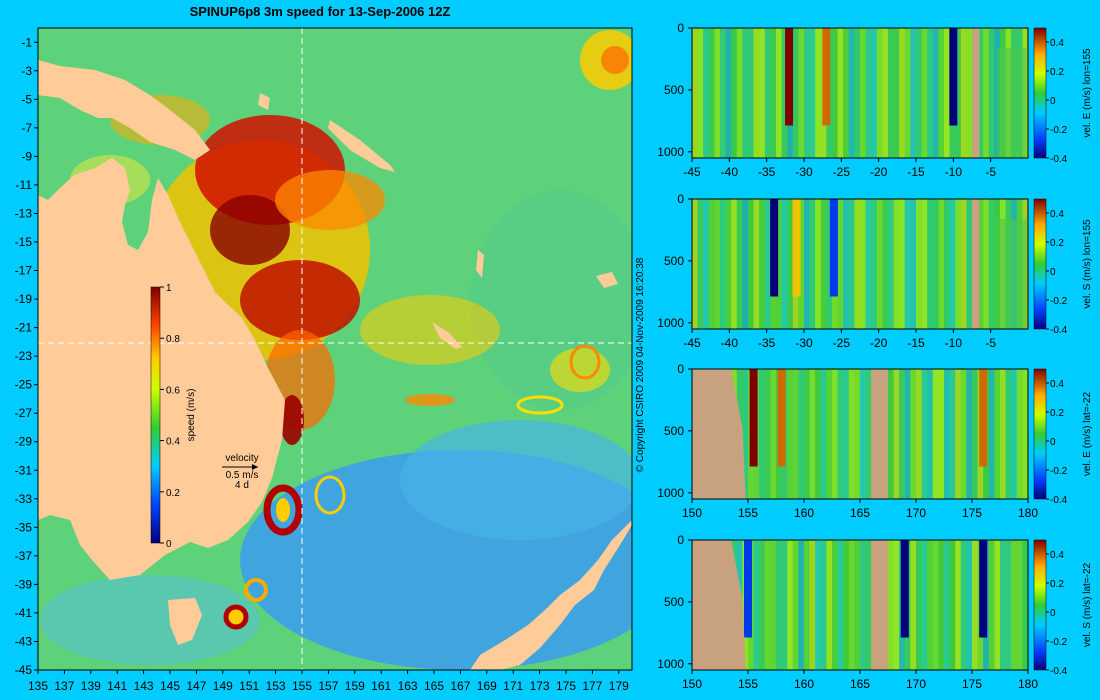  What do you see at coordinates (144, 686) in the screenshot?
I see `map-x-tick-label: 143` at bounding box center [144, 686].